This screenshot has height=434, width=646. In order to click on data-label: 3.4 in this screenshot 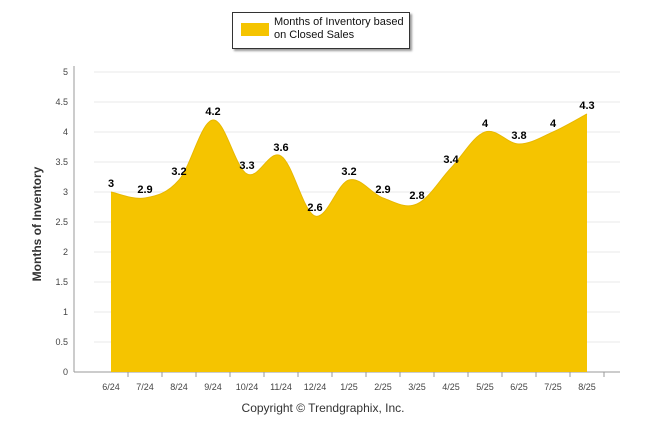, I will do `click(451, 160)`.